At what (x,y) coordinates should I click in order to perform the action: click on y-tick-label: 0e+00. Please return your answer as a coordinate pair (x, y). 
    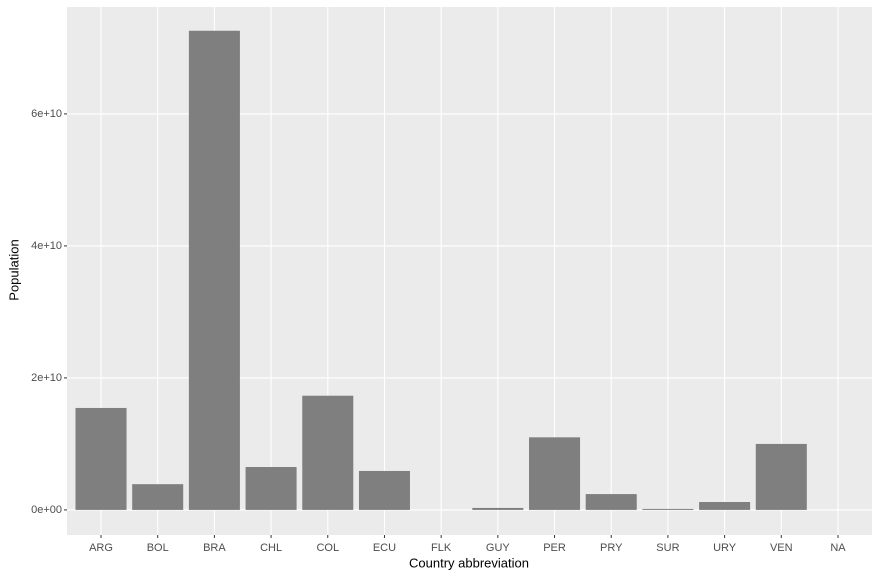
    Looking at the image, I should click on (46, 510).